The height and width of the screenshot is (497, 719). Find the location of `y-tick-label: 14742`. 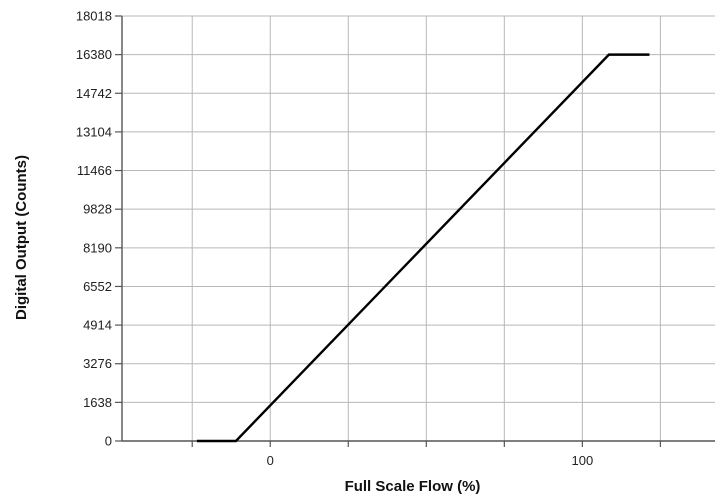

y-tick-label: 14742 is located at coordinates (94, 93).